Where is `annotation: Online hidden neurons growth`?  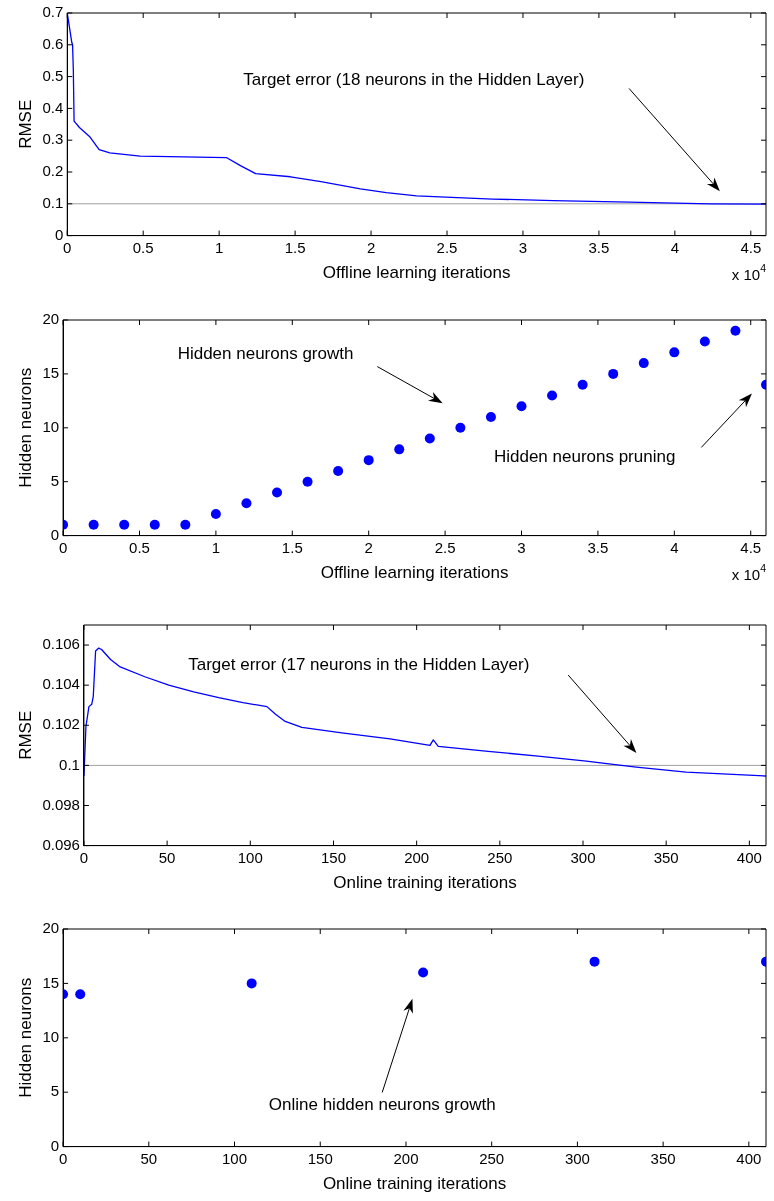 annotation: Online hidden neurons growth is located at coordinates (382, 1104).